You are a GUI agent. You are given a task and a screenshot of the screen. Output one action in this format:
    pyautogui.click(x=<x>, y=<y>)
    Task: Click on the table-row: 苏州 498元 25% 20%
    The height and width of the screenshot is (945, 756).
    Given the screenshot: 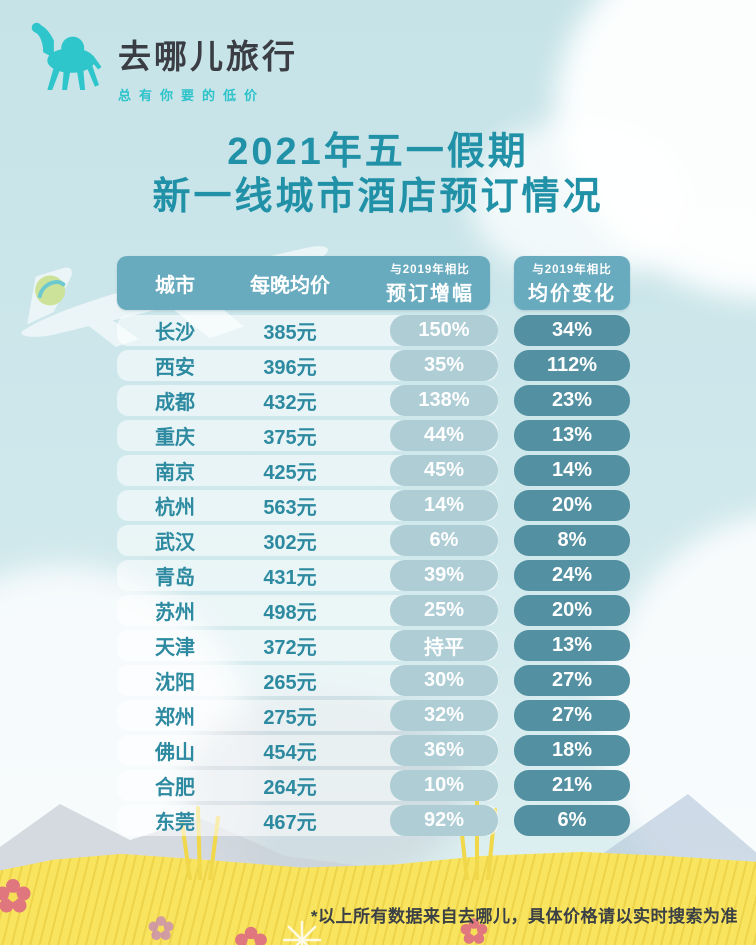 What is the action you would take?
    pyautogui.click(x=373, y=610)
    